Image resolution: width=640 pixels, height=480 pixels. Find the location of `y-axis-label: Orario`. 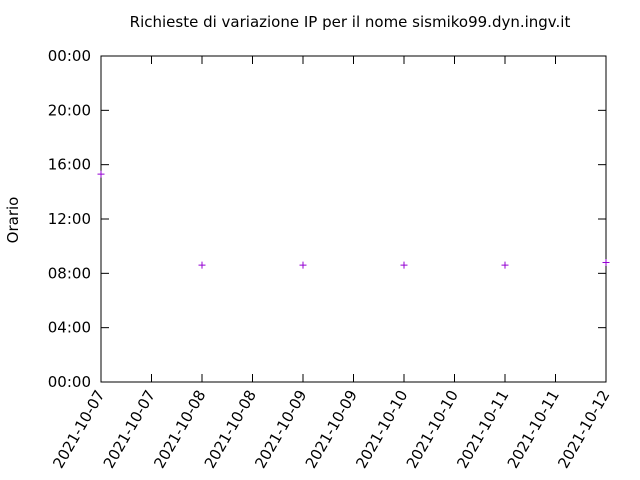

y-axis-label: Orario is located at coordinates (13, 220).